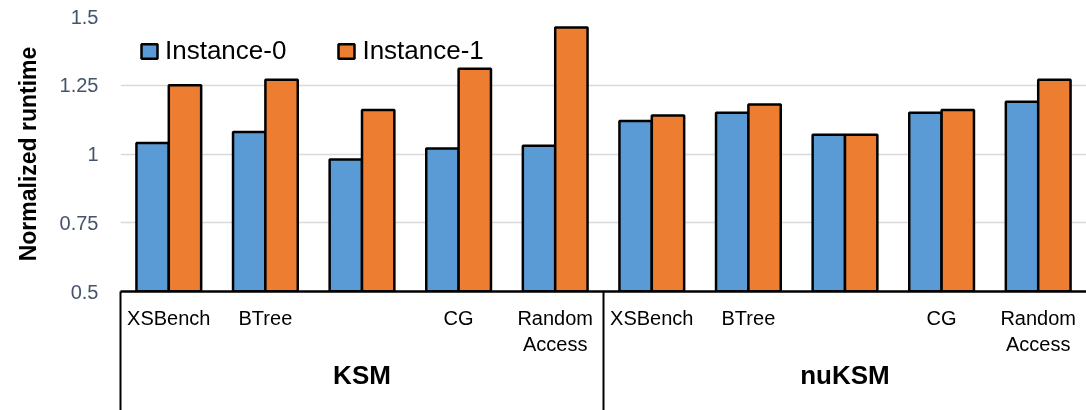 Image resolution: width=1086 pixels, height=410 pixels. Describe the element at coordinates (226, 50) in the screenshot. I see `legend-label: Instance-0` at that location.